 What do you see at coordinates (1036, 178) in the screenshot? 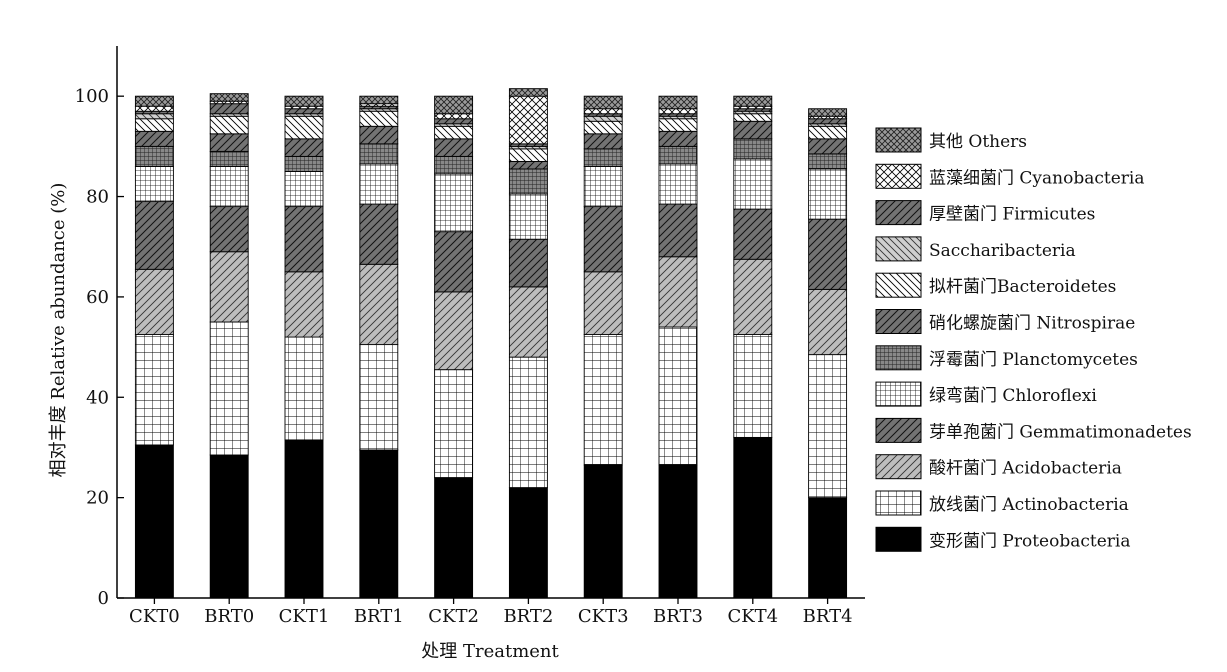
I see `legend-label: 蓝藻细菌门 Cyanobacteria` at bounding box center [1036, 178].